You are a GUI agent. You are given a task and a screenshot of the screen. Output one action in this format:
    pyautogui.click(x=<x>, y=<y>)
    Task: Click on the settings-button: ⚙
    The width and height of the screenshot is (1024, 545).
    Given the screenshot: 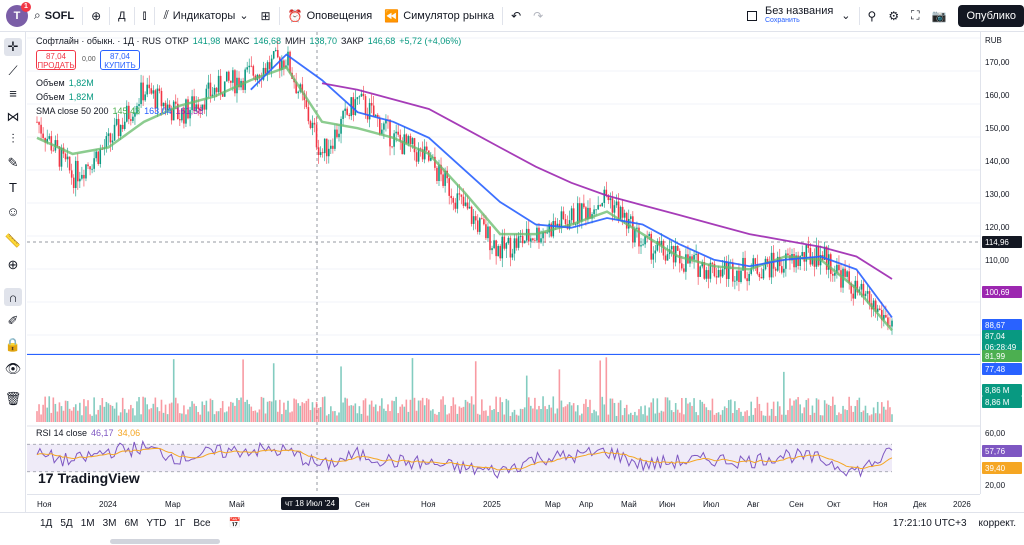 What is the action you would take?
    pyautogui.click(x=893, y=16)
    